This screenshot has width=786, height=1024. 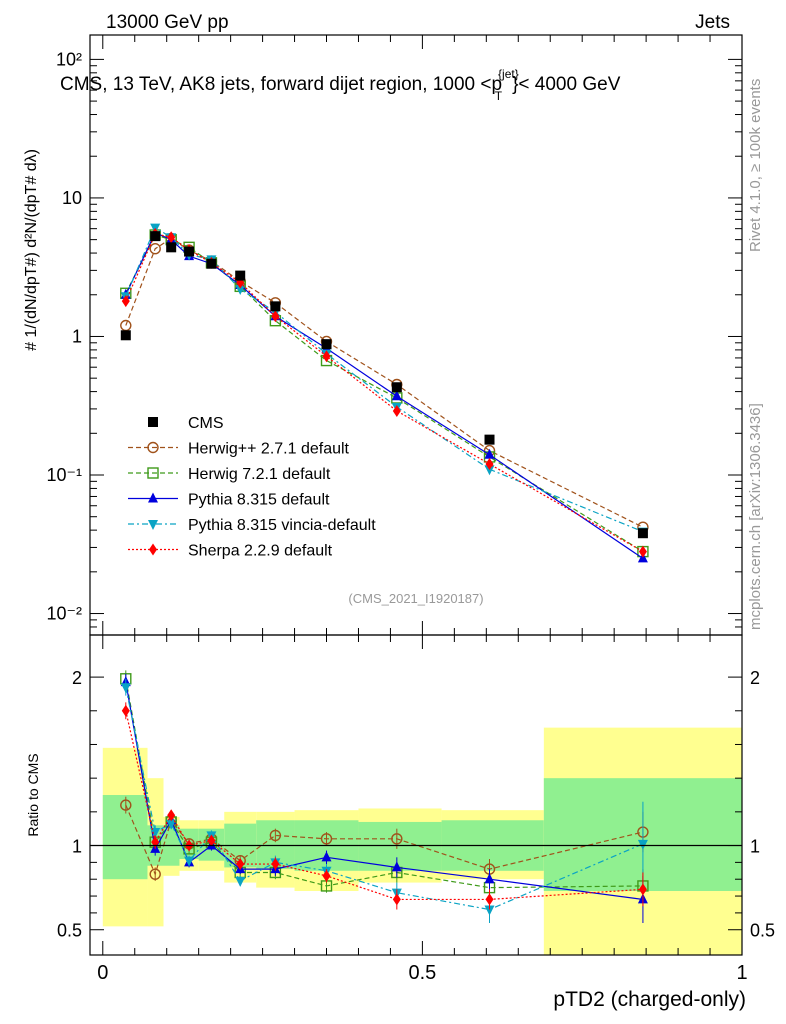 I want to click on plot-title-superscript: {jet}, so click(x=508, y=74).